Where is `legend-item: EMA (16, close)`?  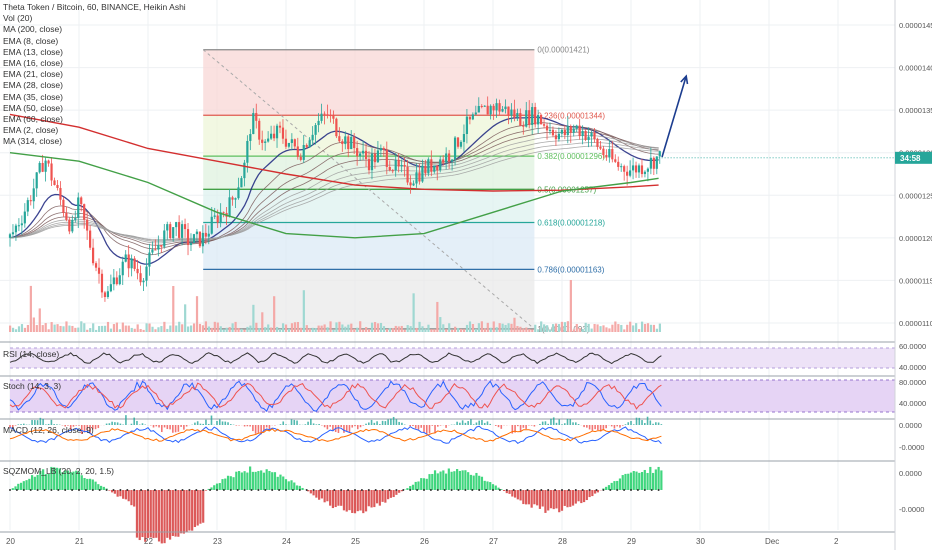
legend-item: EMA (16, close) is located at coordinates (33, 63).